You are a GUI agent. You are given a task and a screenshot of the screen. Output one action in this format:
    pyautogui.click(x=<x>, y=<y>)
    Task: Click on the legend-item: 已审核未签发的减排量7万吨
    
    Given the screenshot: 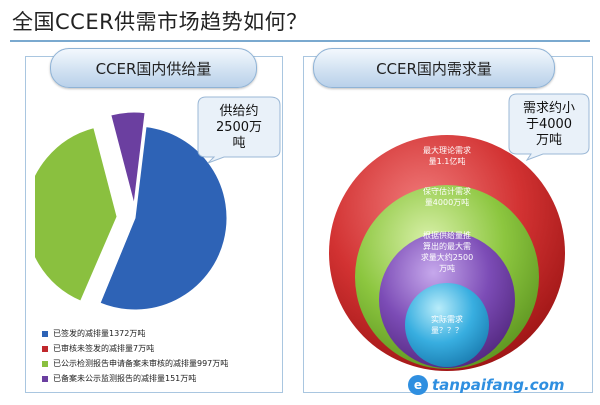 What is the action you would take?
    pyautogui.click(x=135, y=348)
    